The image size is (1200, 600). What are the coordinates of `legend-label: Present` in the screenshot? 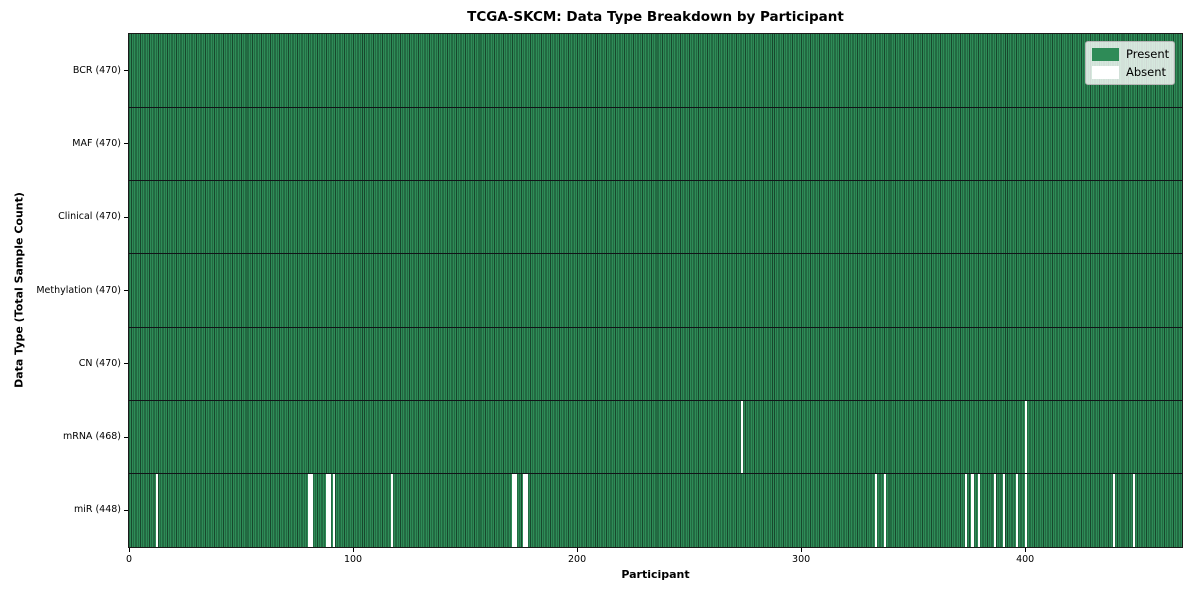 It's located at (1148, 54).